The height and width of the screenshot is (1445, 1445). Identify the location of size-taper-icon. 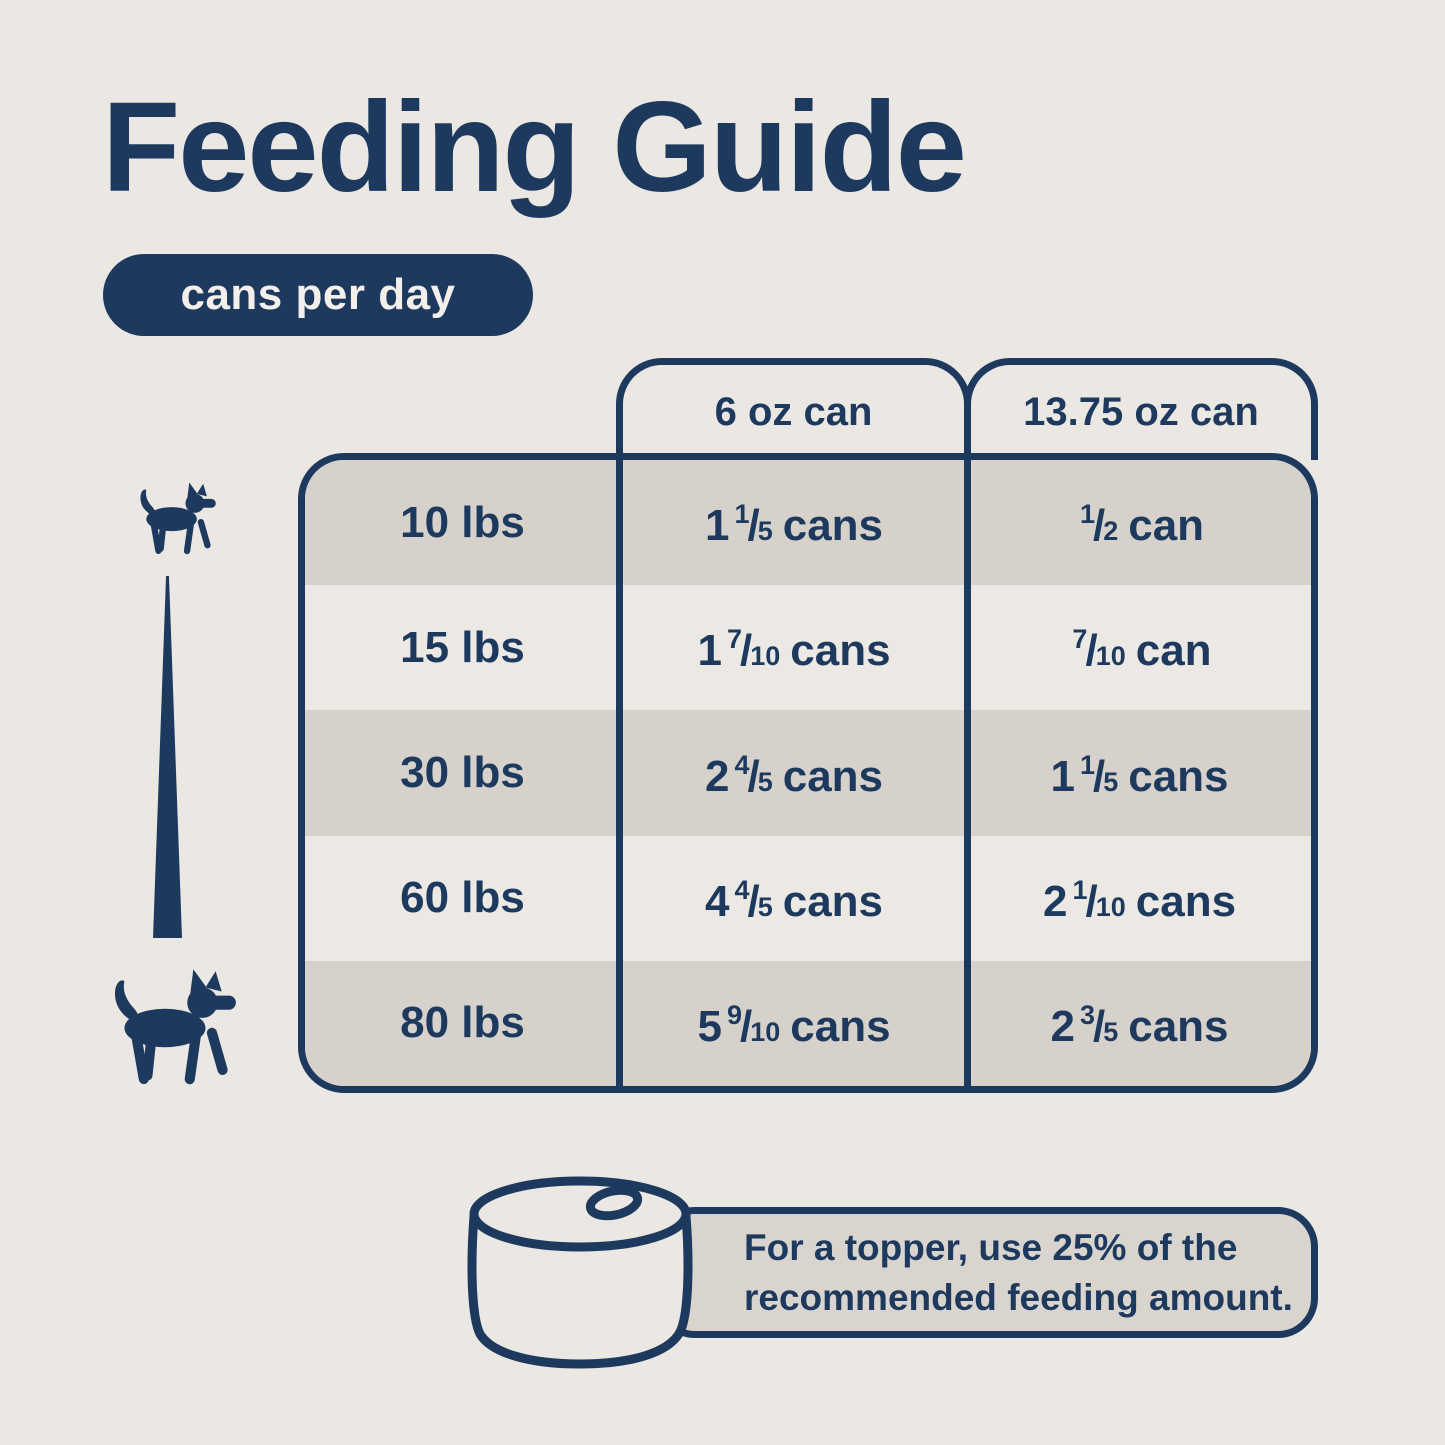
(167, 757).